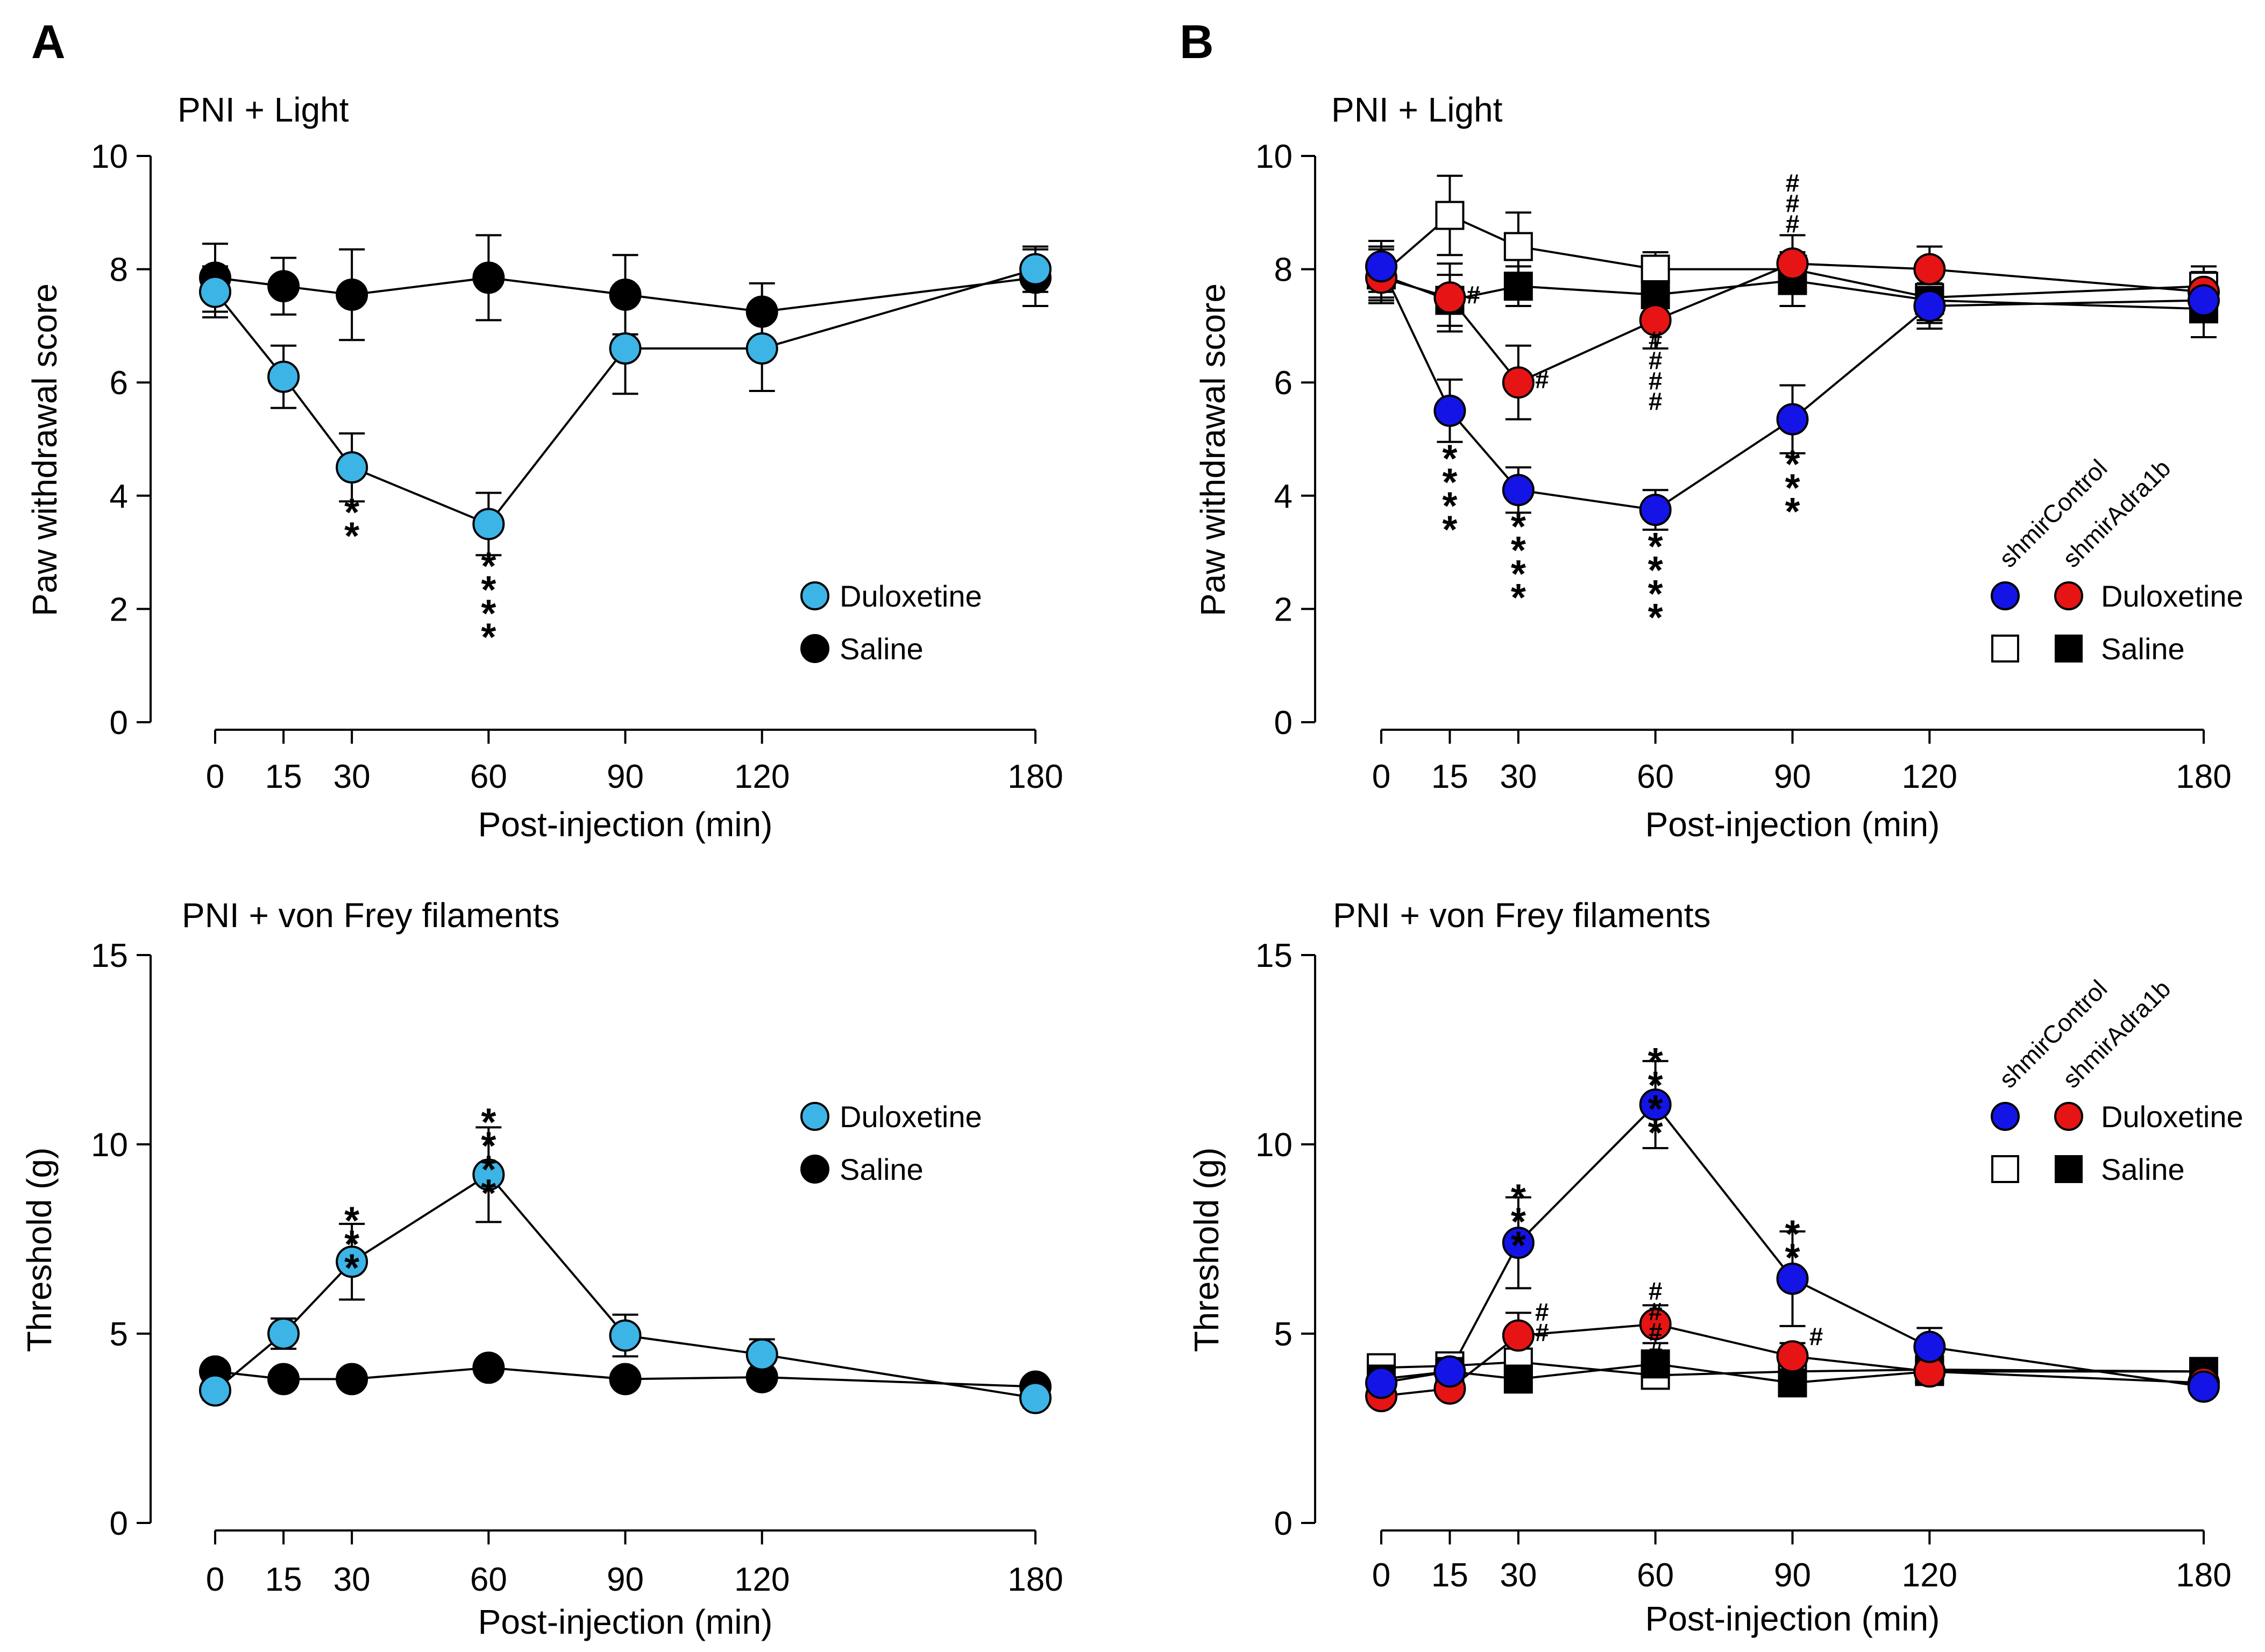  I want to click on chart-title-a-bottom: PNI + von Frey filaments, so click(371, 915).